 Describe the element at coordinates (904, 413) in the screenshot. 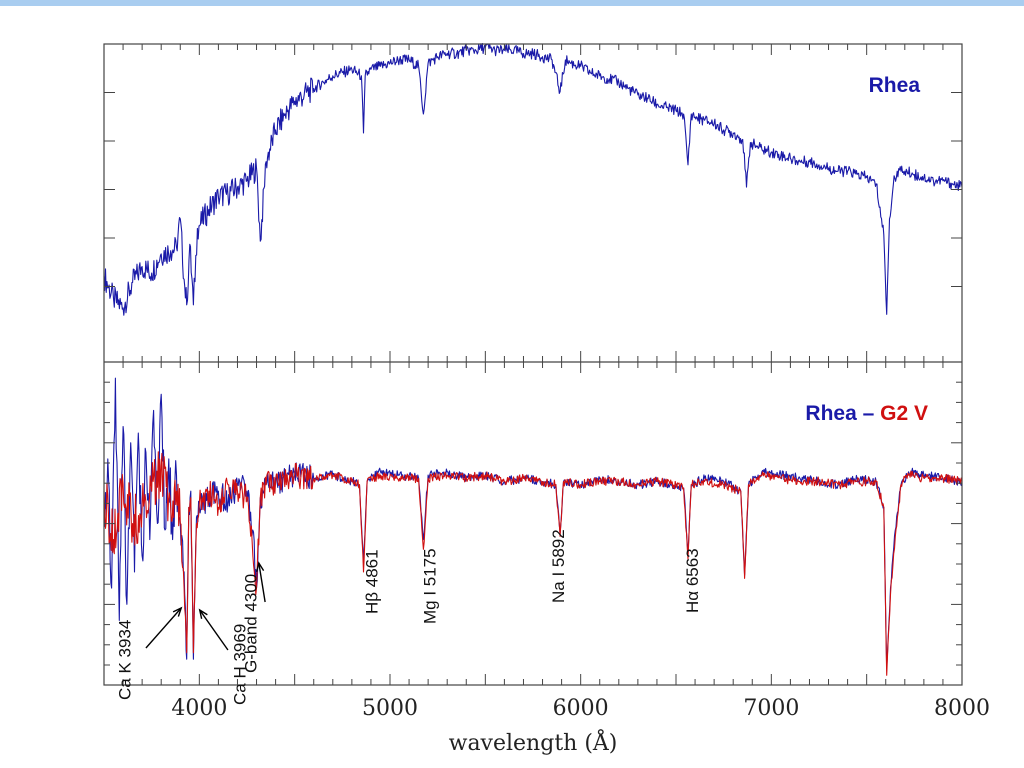

I see `bottom-title-part-2: G2 V` at that location.